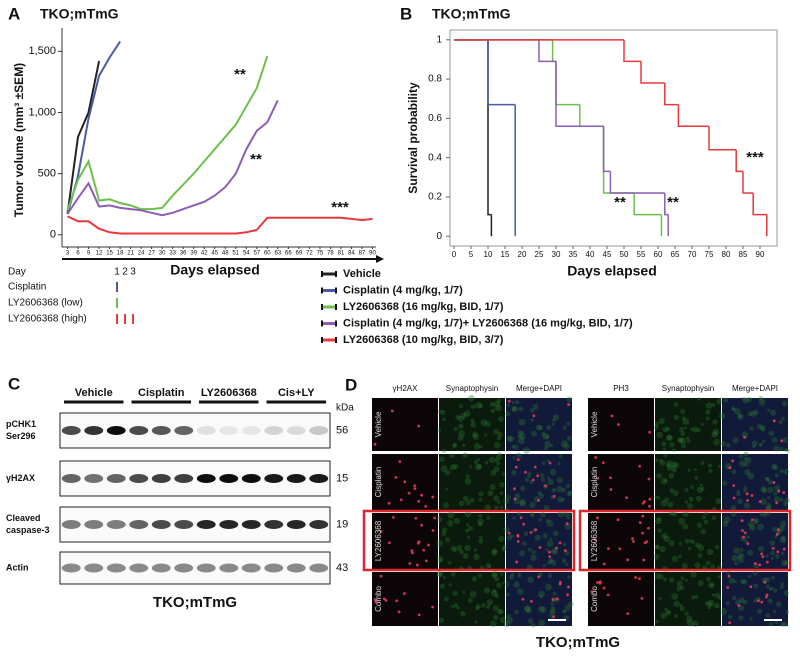 Image resolution: width=800 pixels, height=661 pixels. I want to click on x-tick-label: 78, so click(330, 254).